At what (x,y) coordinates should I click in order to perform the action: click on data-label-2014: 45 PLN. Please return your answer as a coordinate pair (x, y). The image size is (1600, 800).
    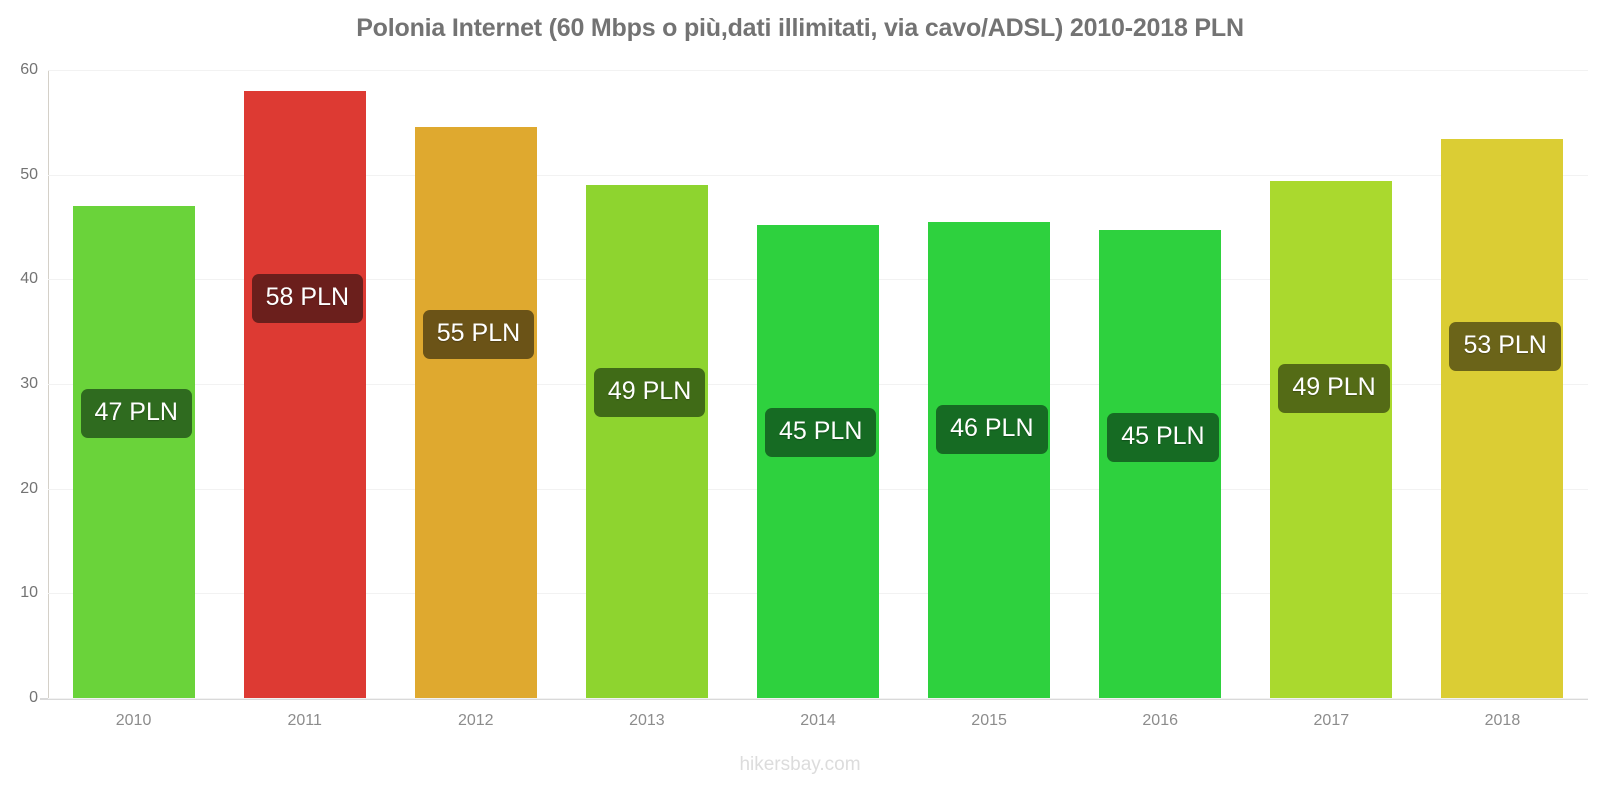
    Looking at the image, I should click on (821, 433).